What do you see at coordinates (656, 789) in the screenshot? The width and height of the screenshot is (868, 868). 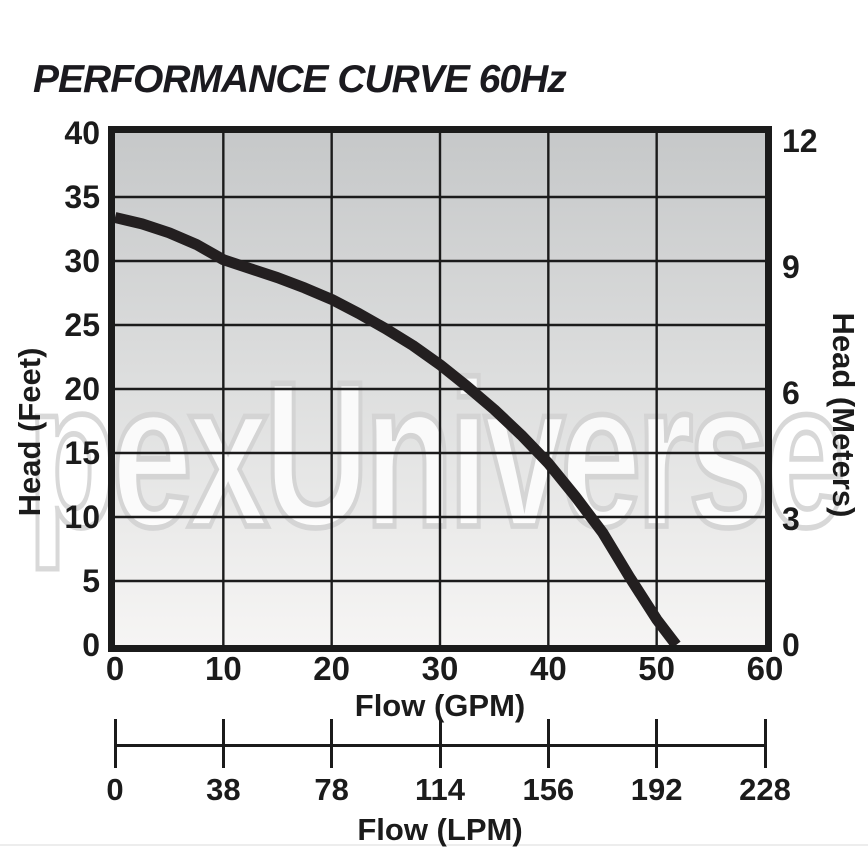 I see `lpm-tick-label: 192` at bounding box center [656, 789].